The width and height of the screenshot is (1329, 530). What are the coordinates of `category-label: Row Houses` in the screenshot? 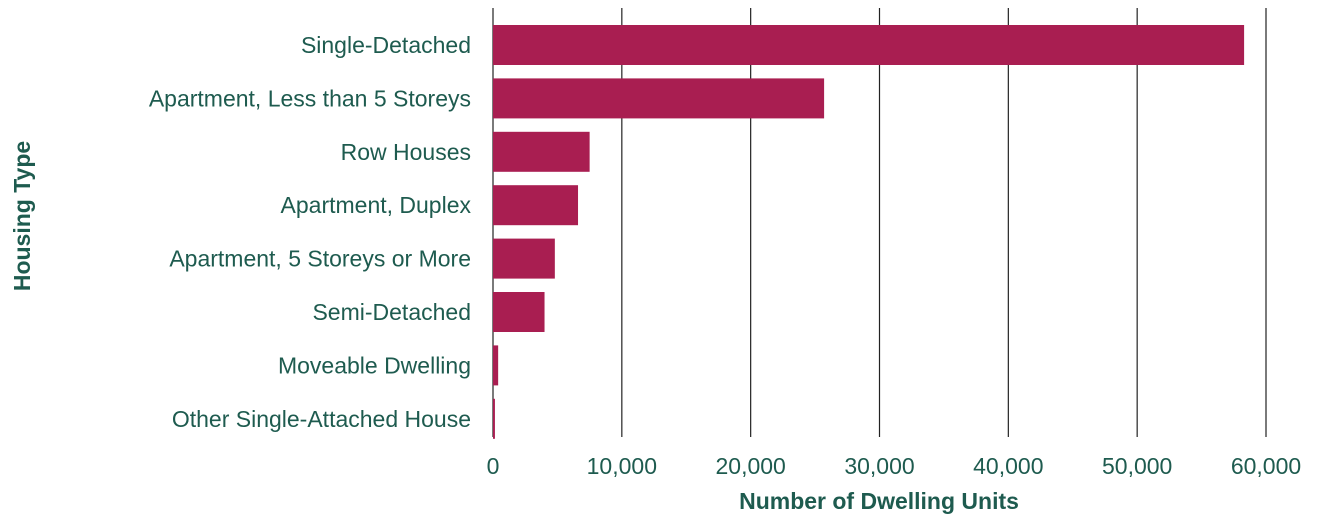 It's located at (406, 152).